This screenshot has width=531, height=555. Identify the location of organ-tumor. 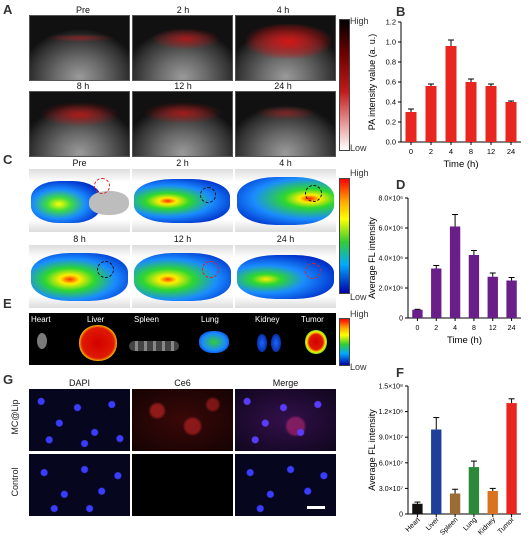
(316, 342).